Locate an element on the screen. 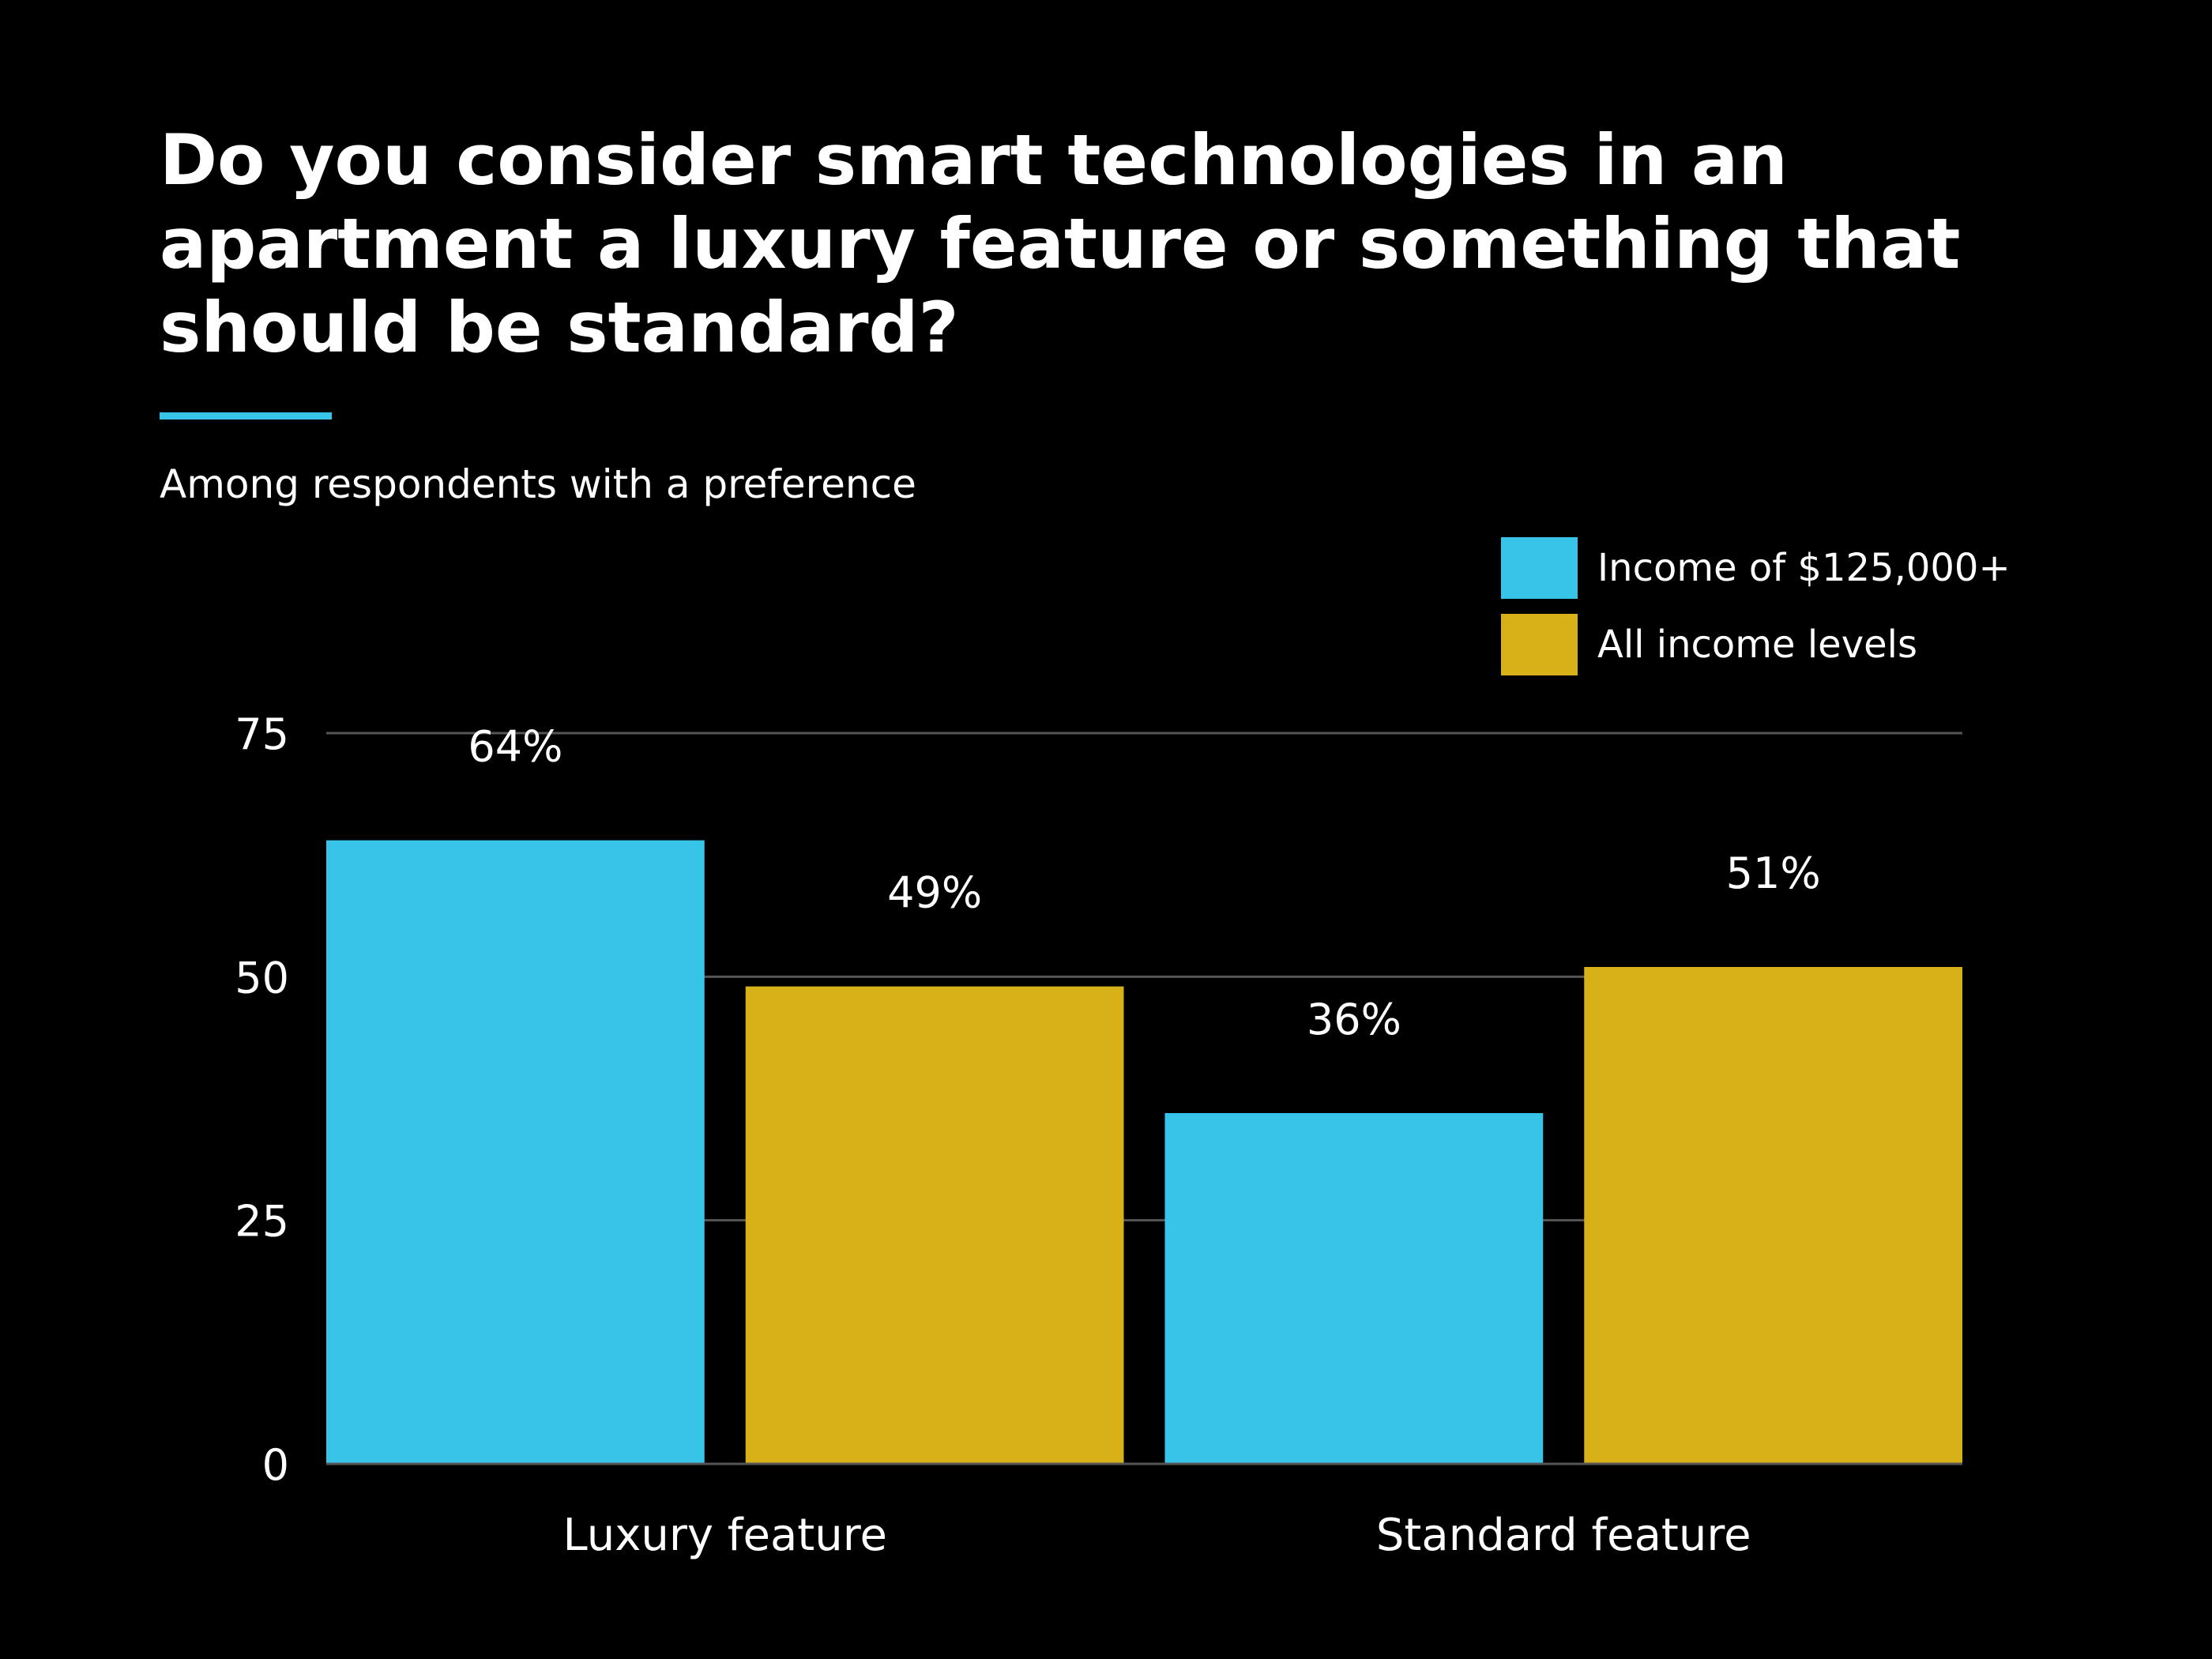 Image resolution: width=2212 pixels, height=1659 pixels. data-label-luxury-feature-series-0: 64% is located at coordinates (515, 747).